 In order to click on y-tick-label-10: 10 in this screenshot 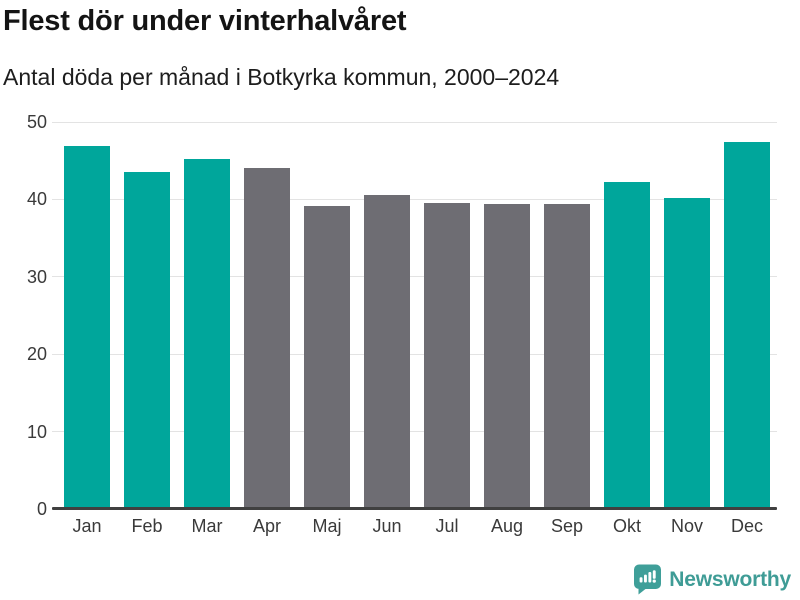, I will do `click(36, 431)`.